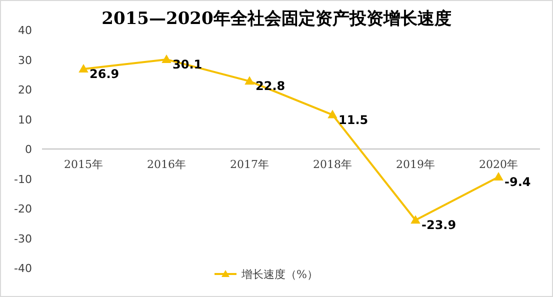  I want to click on x-tick-label: 2020年, so click(498, 164).